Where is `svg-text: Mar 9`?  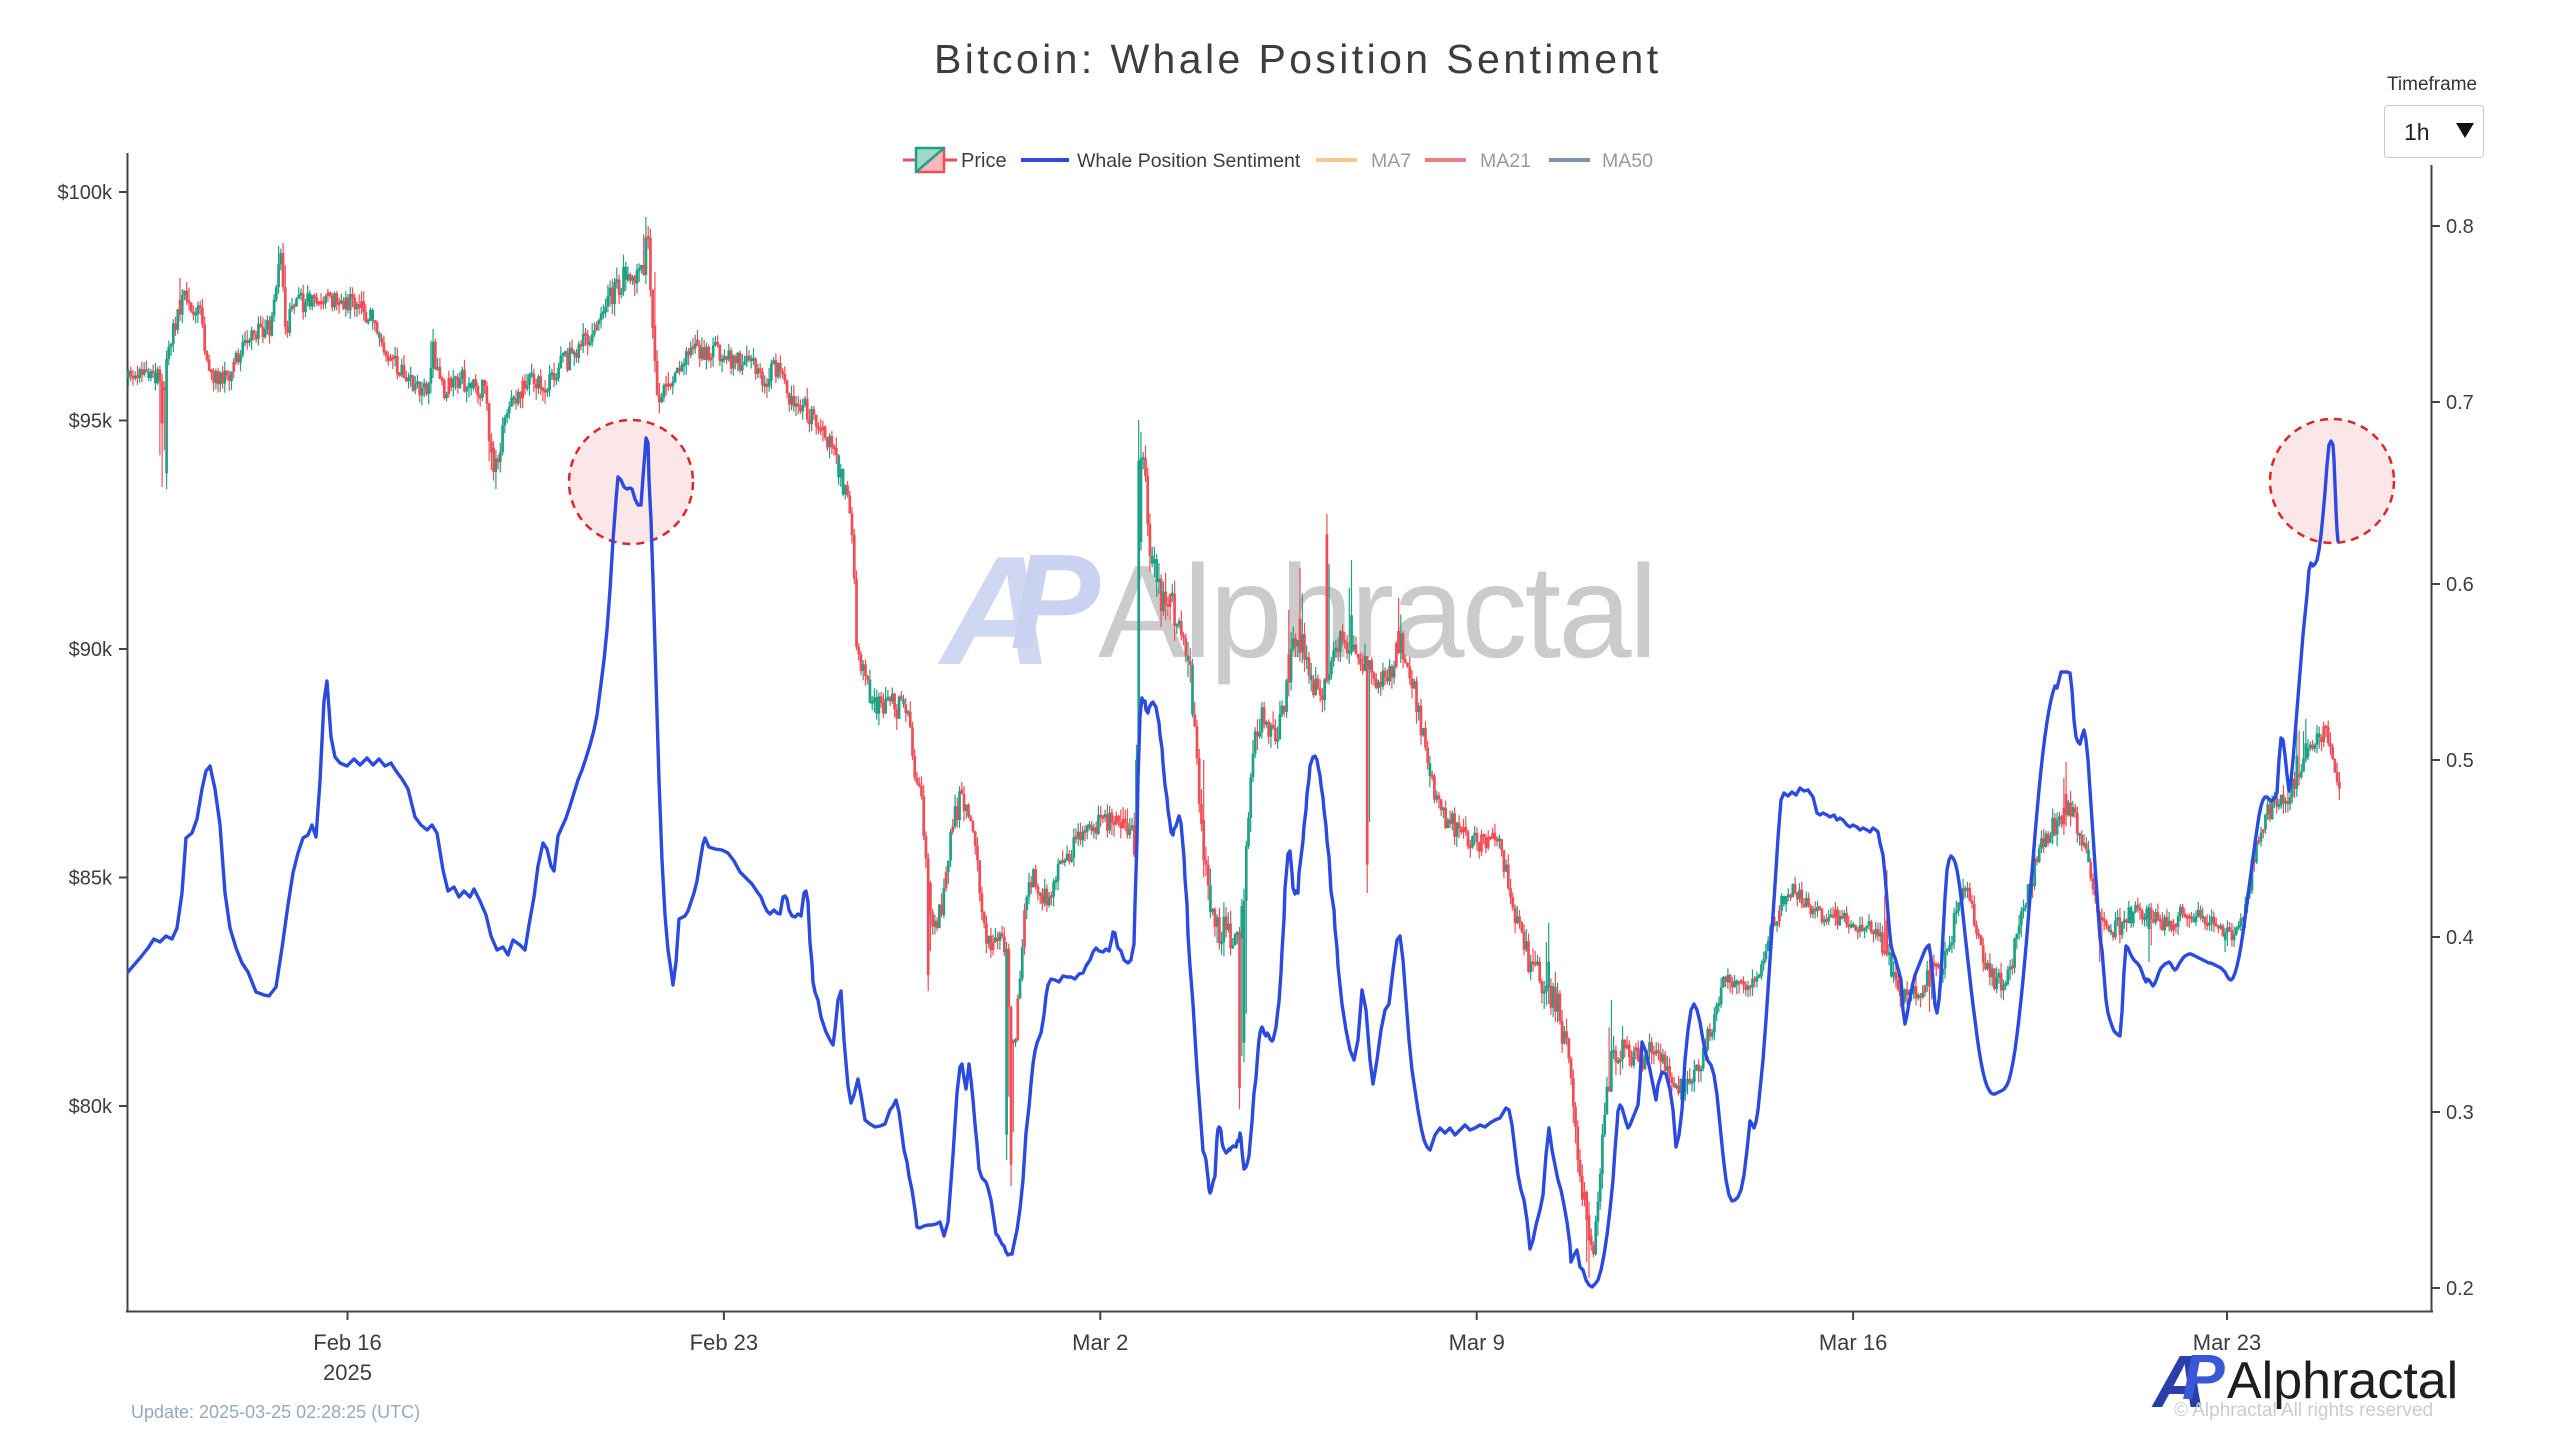 svg-text: Mar 9 is located at coordinates (1477, 1342).